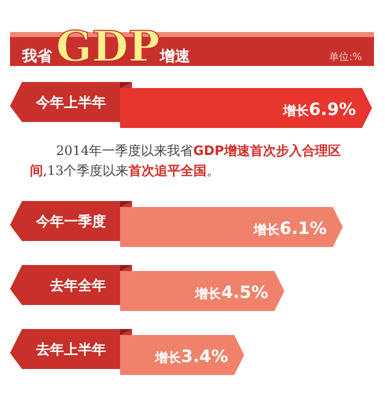  Describe the element at coordinates (70, 221) in the screenshot. I see `y-tick-label: 今年一季度` at that location.